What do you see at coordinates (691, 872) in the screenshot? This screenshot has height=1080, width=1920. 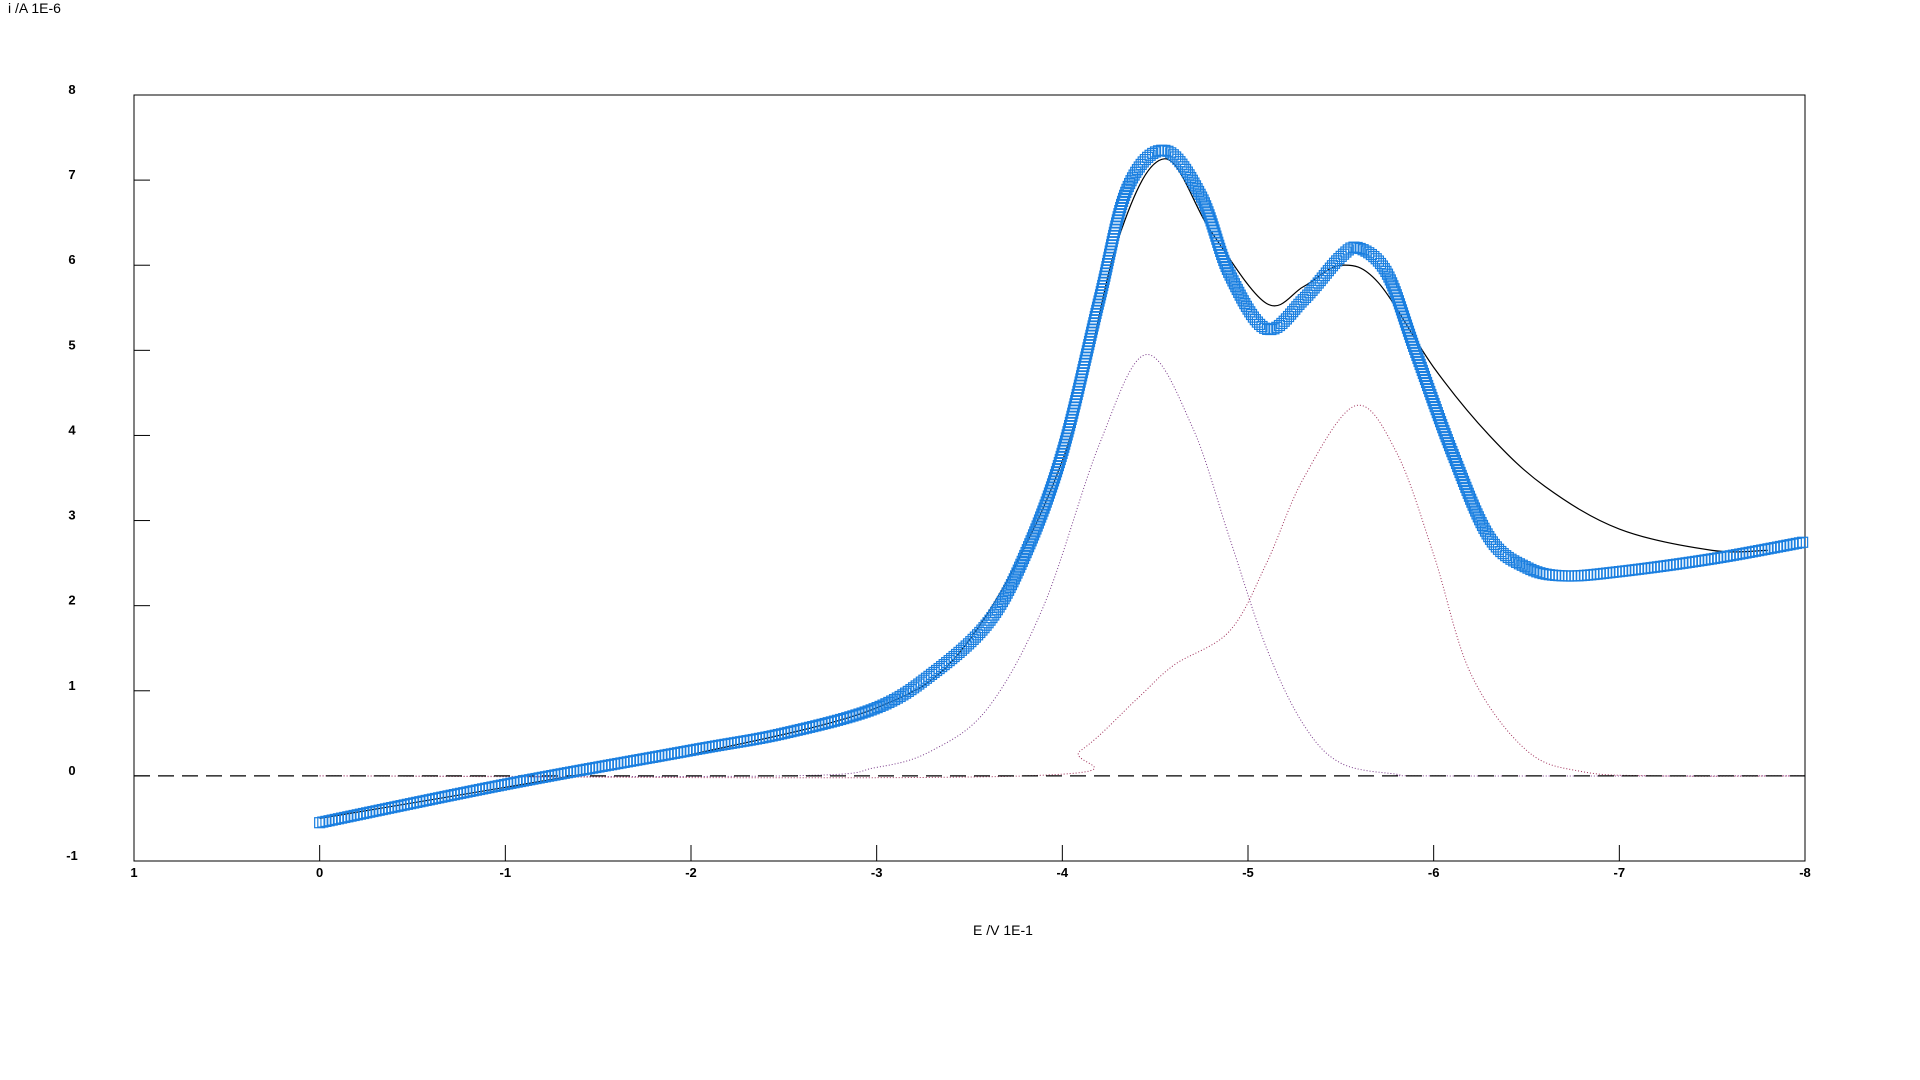 I see `x-tick-label: -2` at bounding box center [691, 872].